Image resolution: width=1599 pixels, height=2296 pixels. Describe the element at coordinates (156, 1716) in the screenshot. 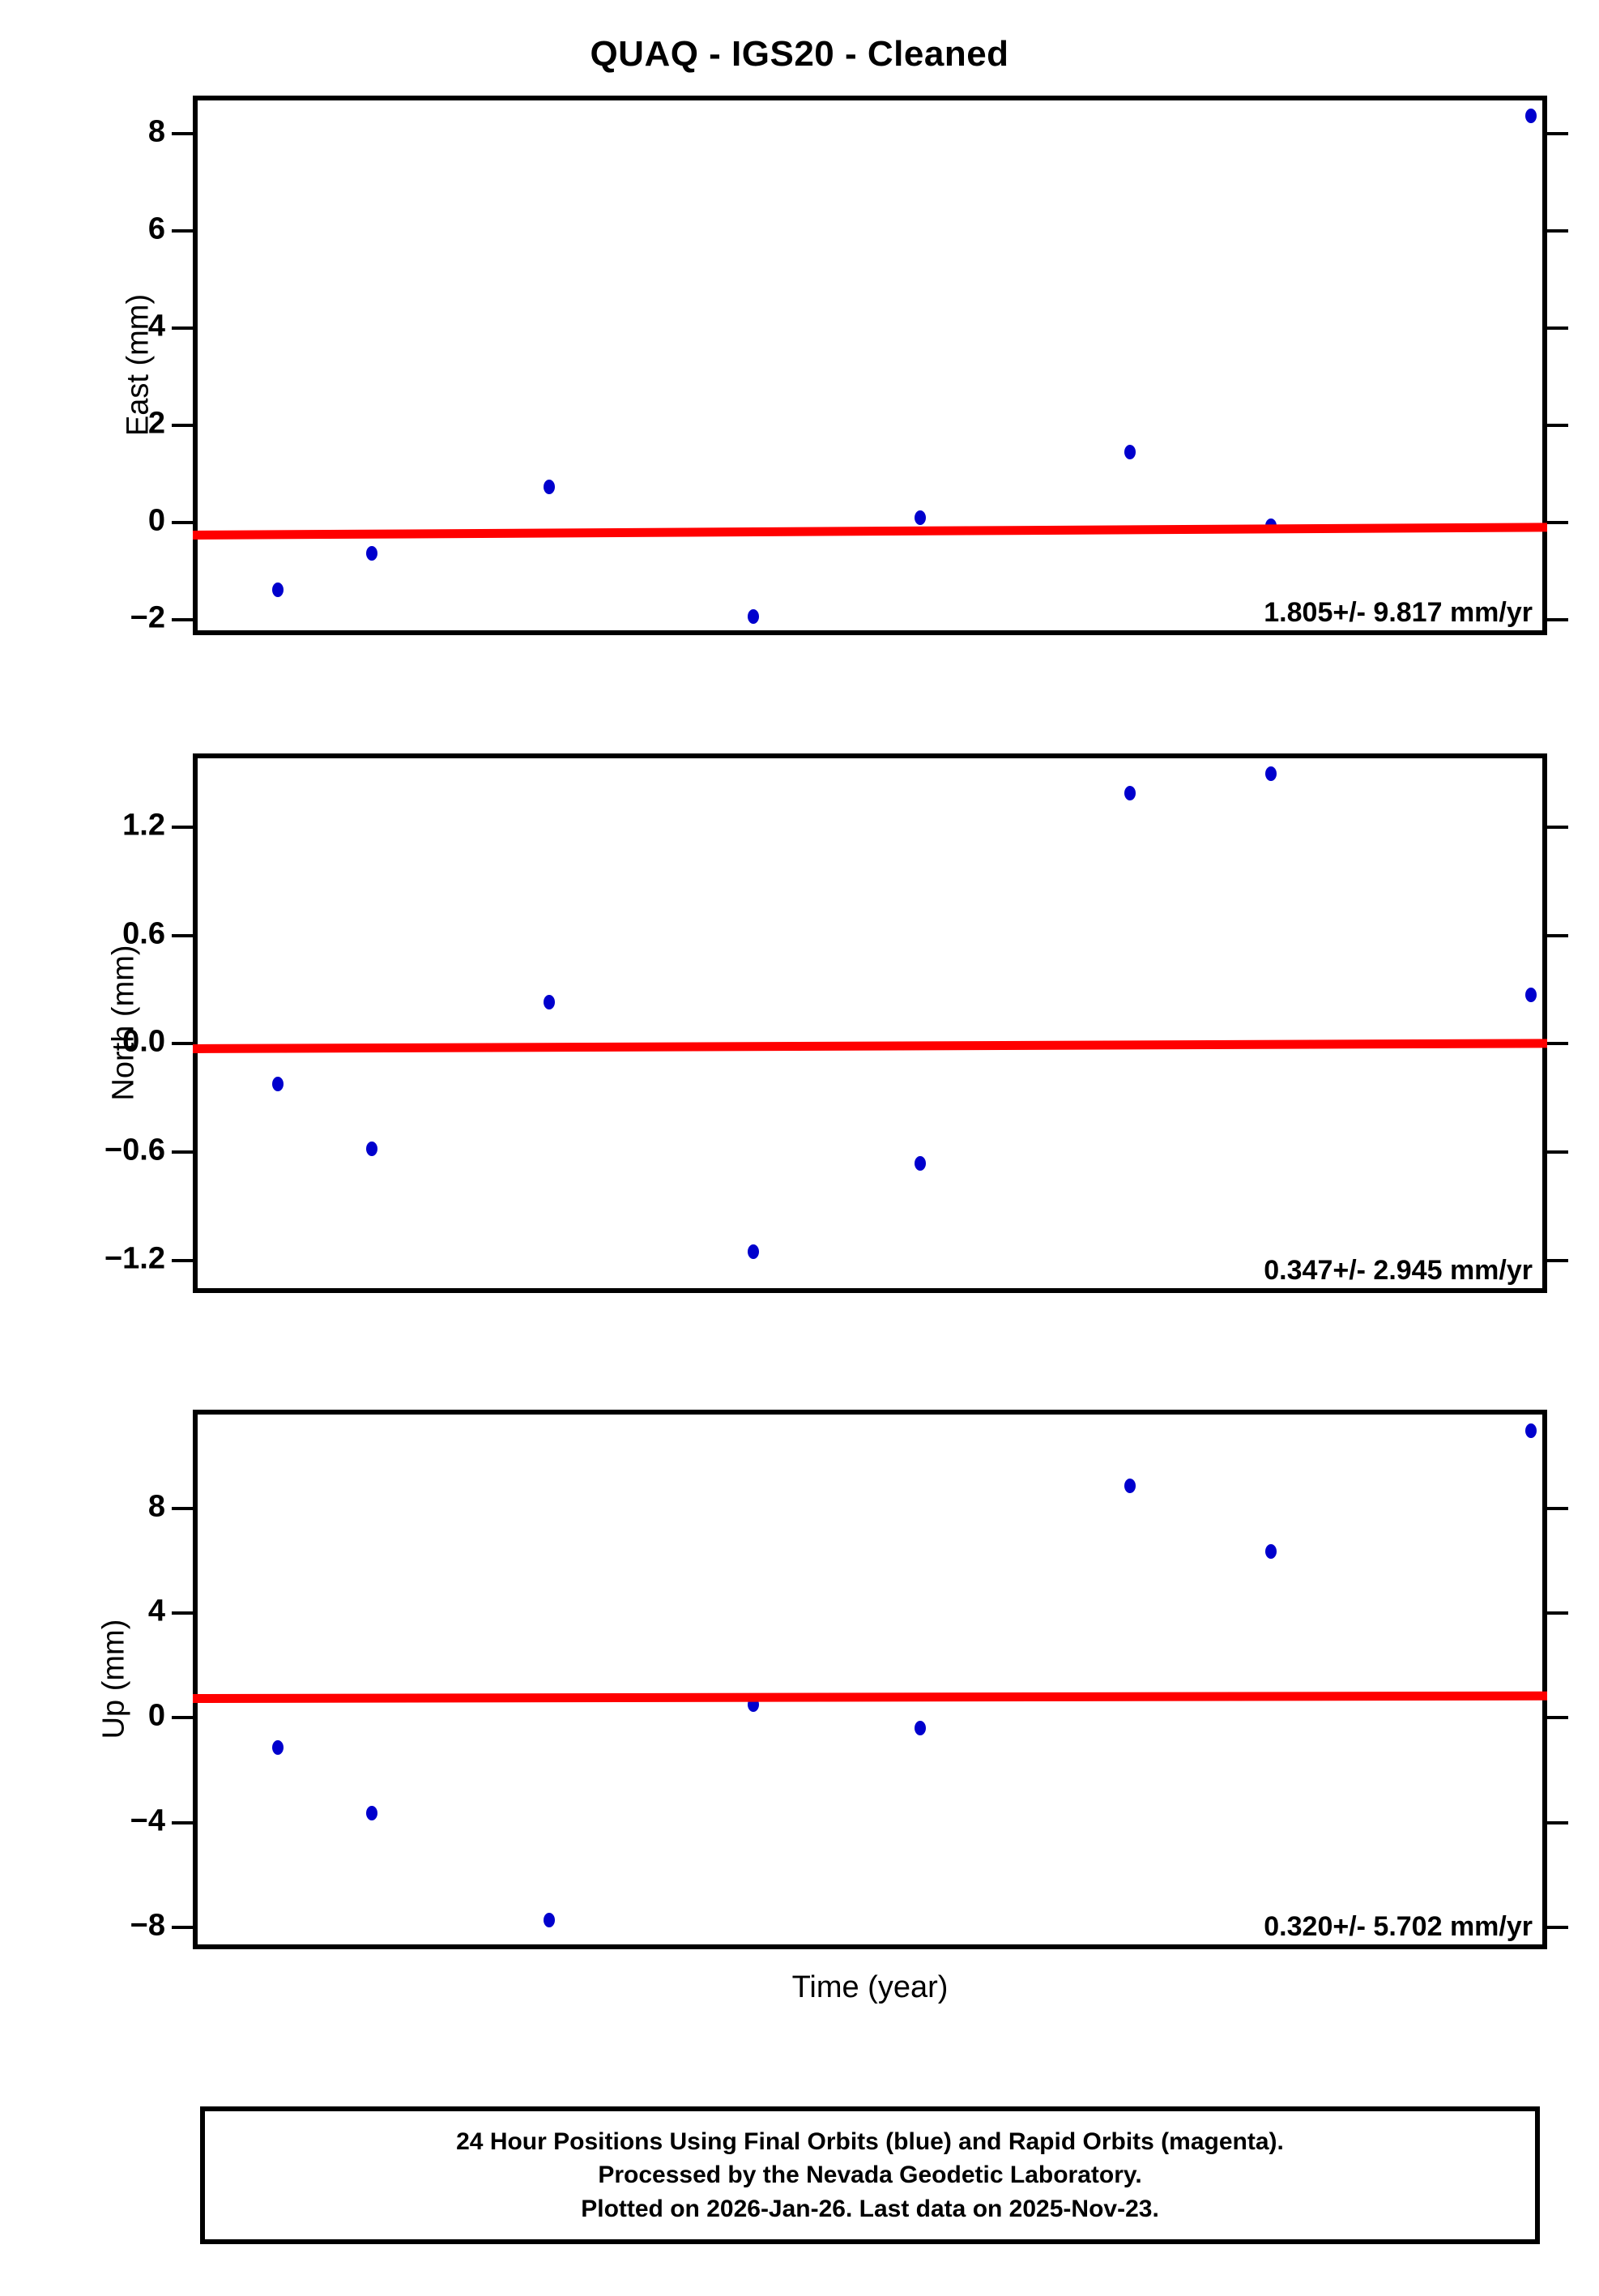

I see `y-tick-label-up-2: 0` at that location.